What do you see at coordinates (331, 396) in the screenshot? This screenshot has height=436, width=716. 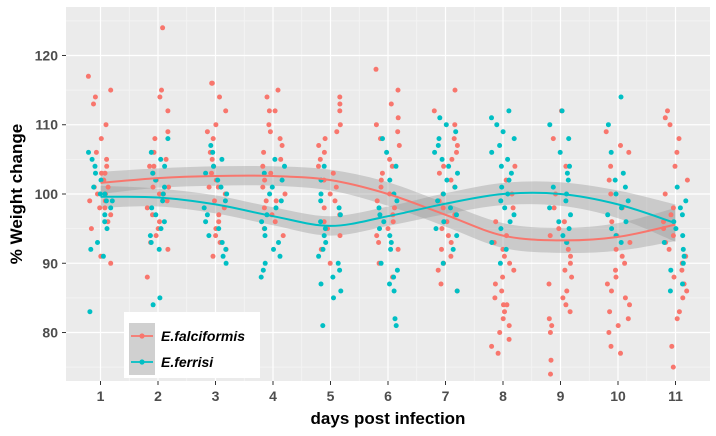 I see `x-tick-label: 5` at bounding box center [331, 396].